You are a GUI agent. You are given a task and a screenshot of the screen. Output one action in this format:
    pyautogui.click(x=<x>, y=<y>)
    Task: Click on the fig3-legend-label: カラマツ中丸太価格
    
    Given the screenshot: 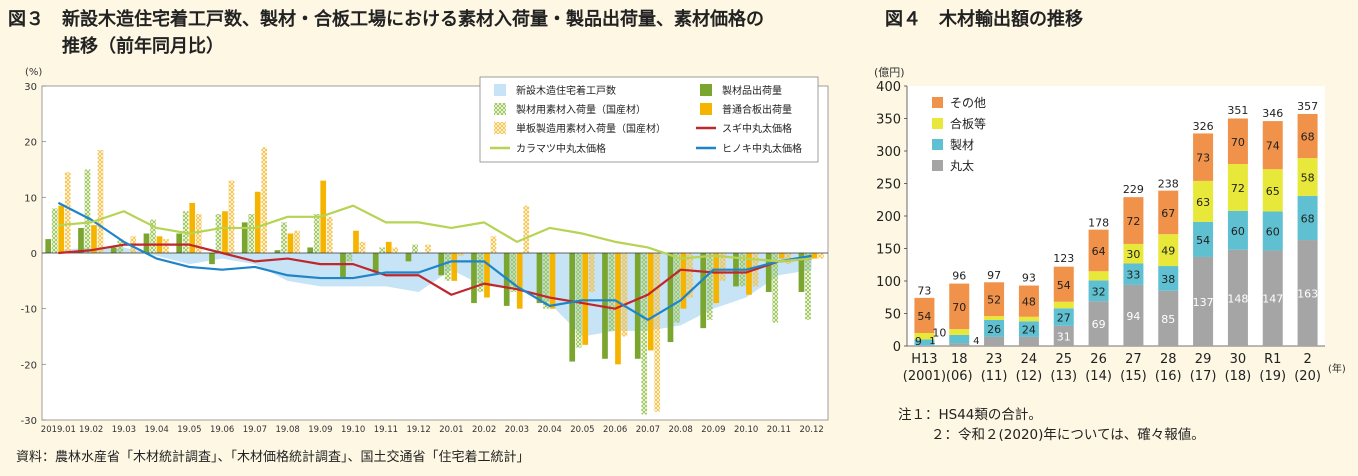 What is the action you would take?
    pyautogui.click(x=561, y=148)
    